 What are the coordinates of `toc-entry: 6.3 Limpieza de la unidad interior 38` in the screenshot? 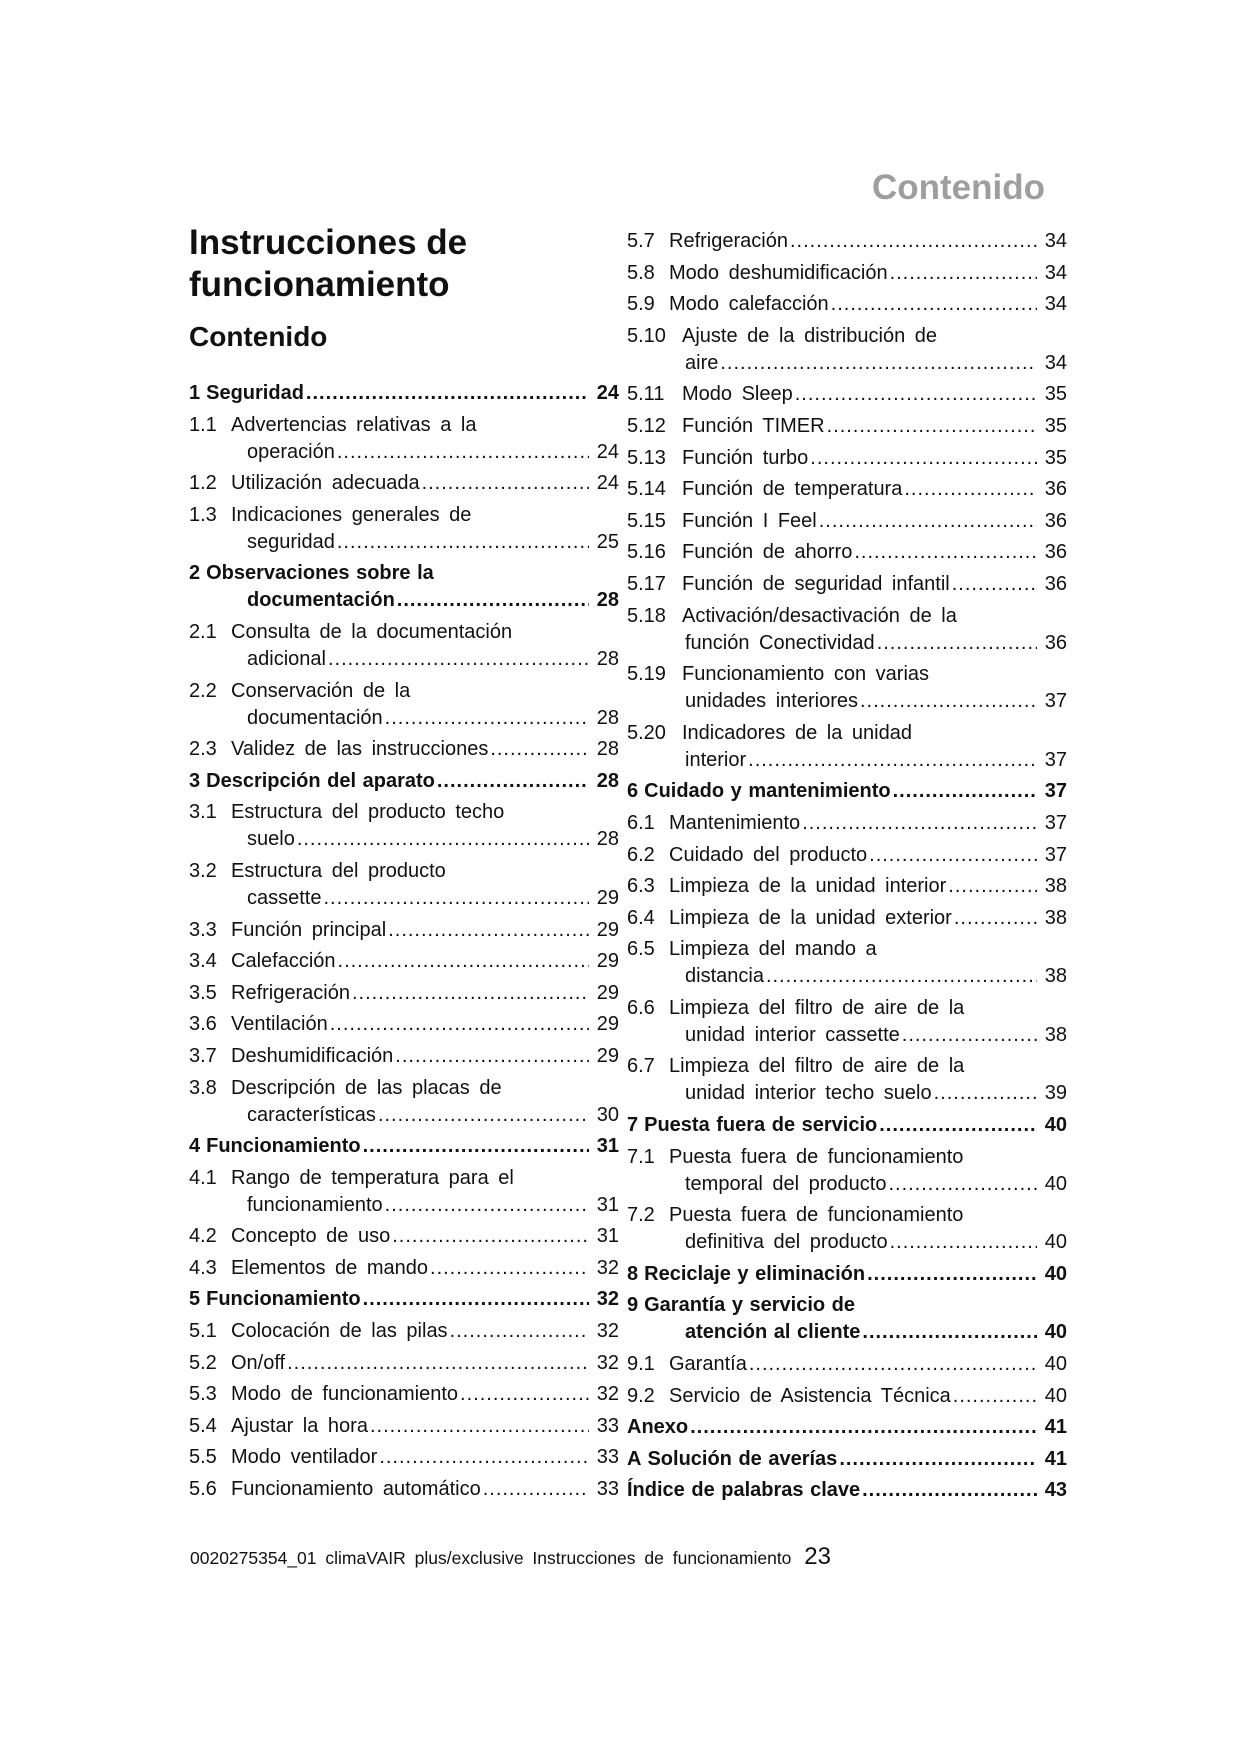 It's located at (847, 886).